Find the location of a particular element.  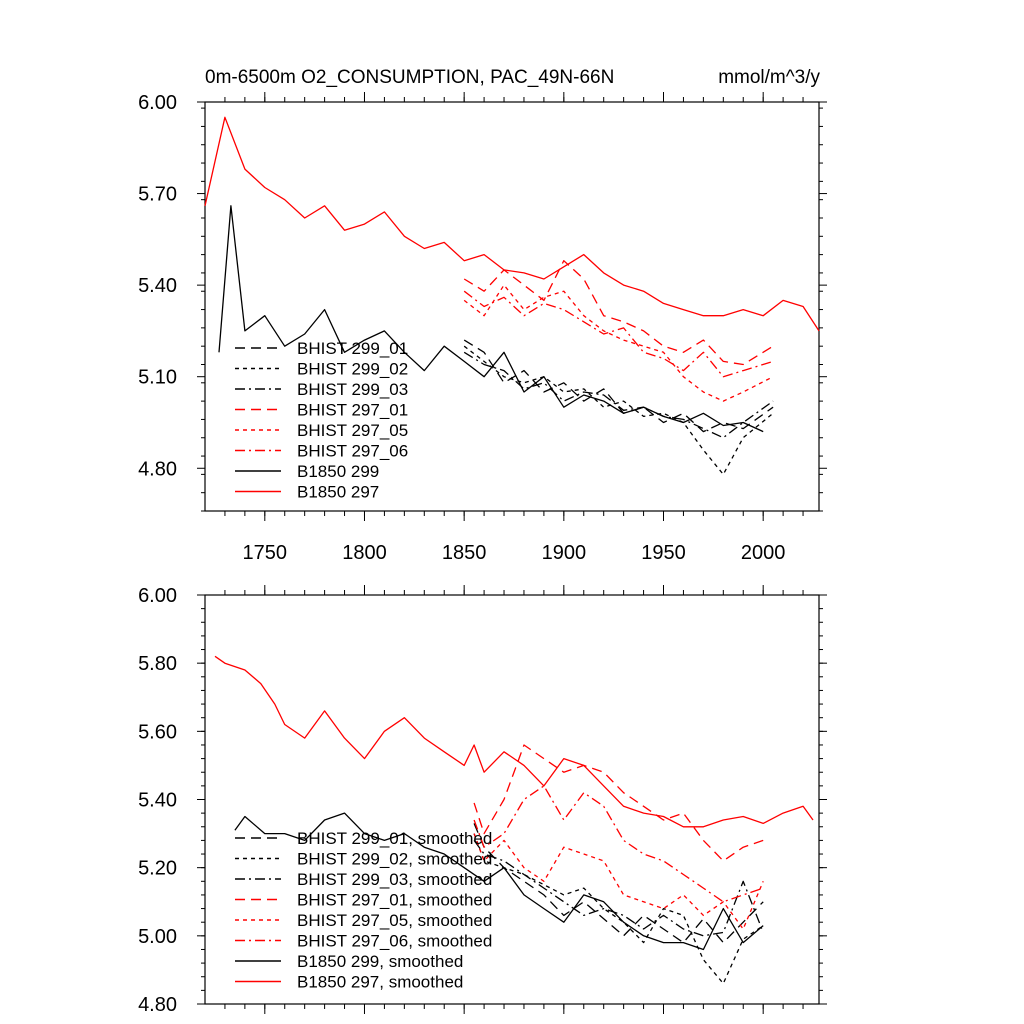

x-tick-label: 2000 is located at coordinates (763, 553).